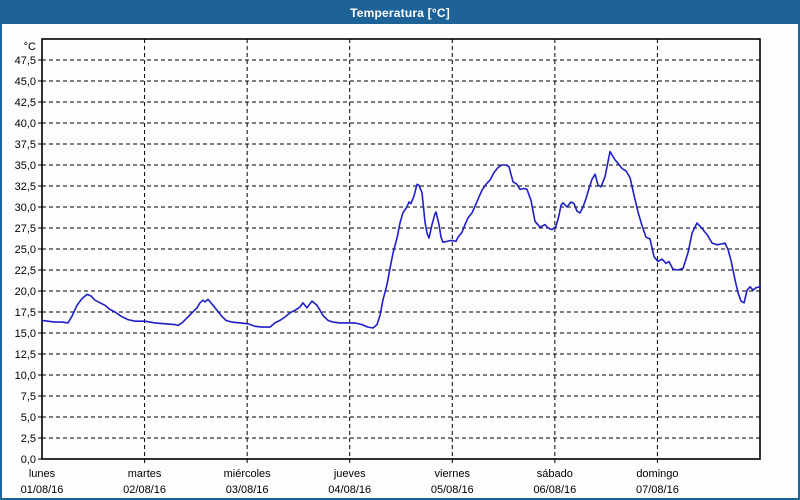  I want to click on x-axis-date-label: 07/08/16, so click(657, 490).